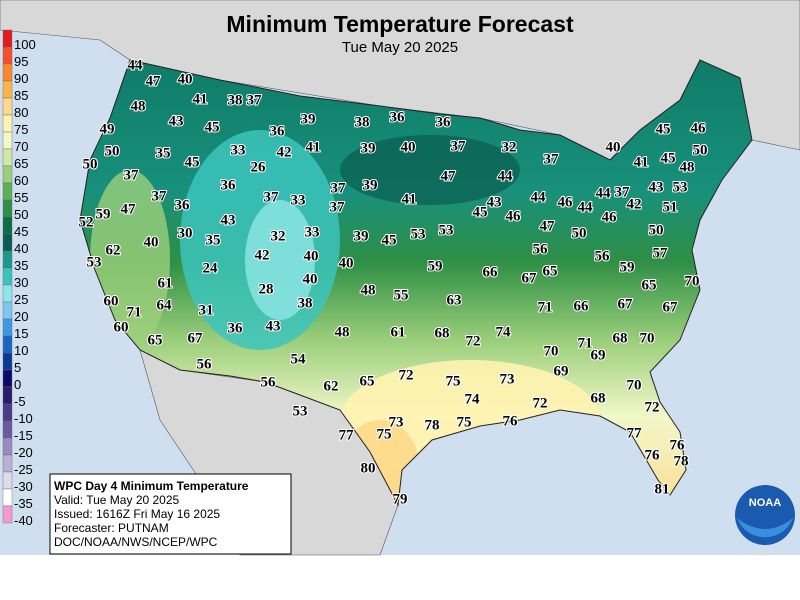 This screenshot has height=600, width=800. Describe the element at coordinates (687, 167) in the screenshot. I see `temperature-label: 48` at that location.